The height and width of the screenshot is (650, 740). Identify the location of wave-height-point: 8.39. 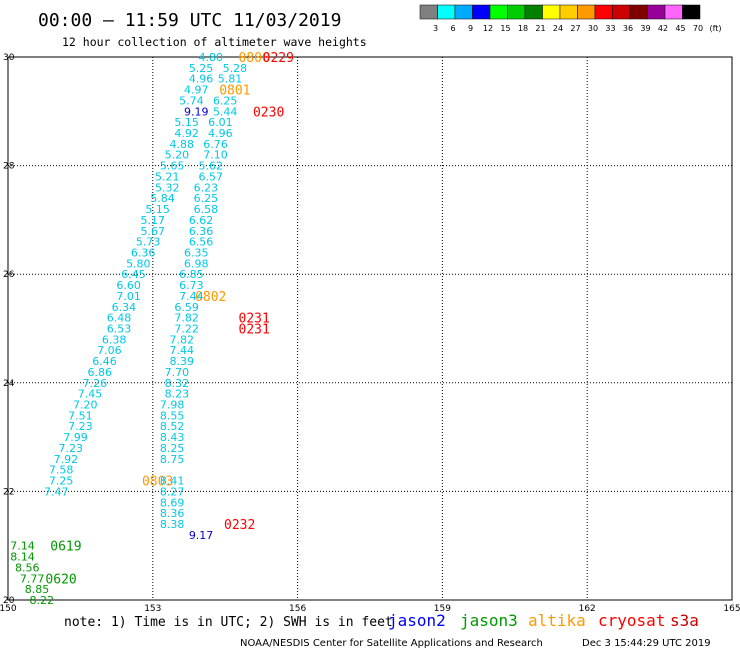
(182, 361).